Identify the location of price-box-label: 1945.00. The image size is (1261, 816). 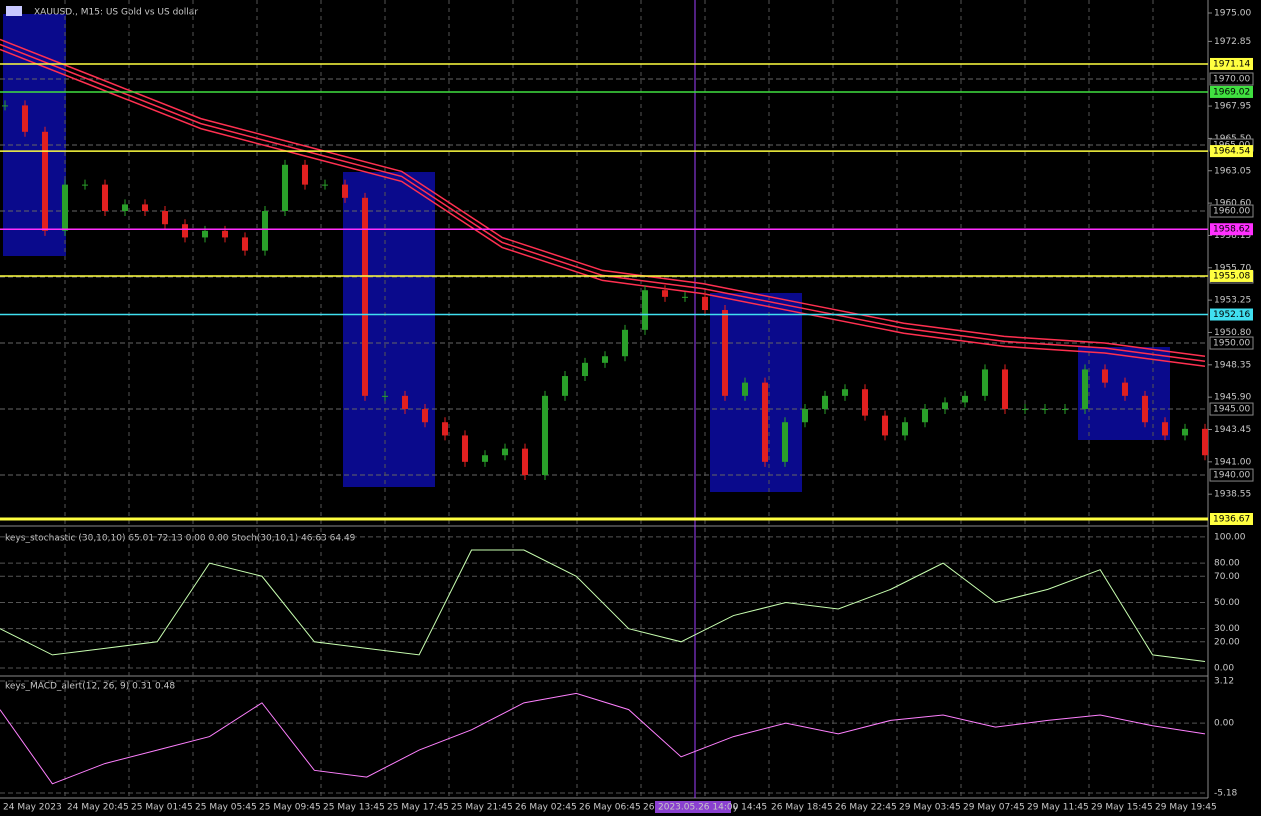
(1231, 410).